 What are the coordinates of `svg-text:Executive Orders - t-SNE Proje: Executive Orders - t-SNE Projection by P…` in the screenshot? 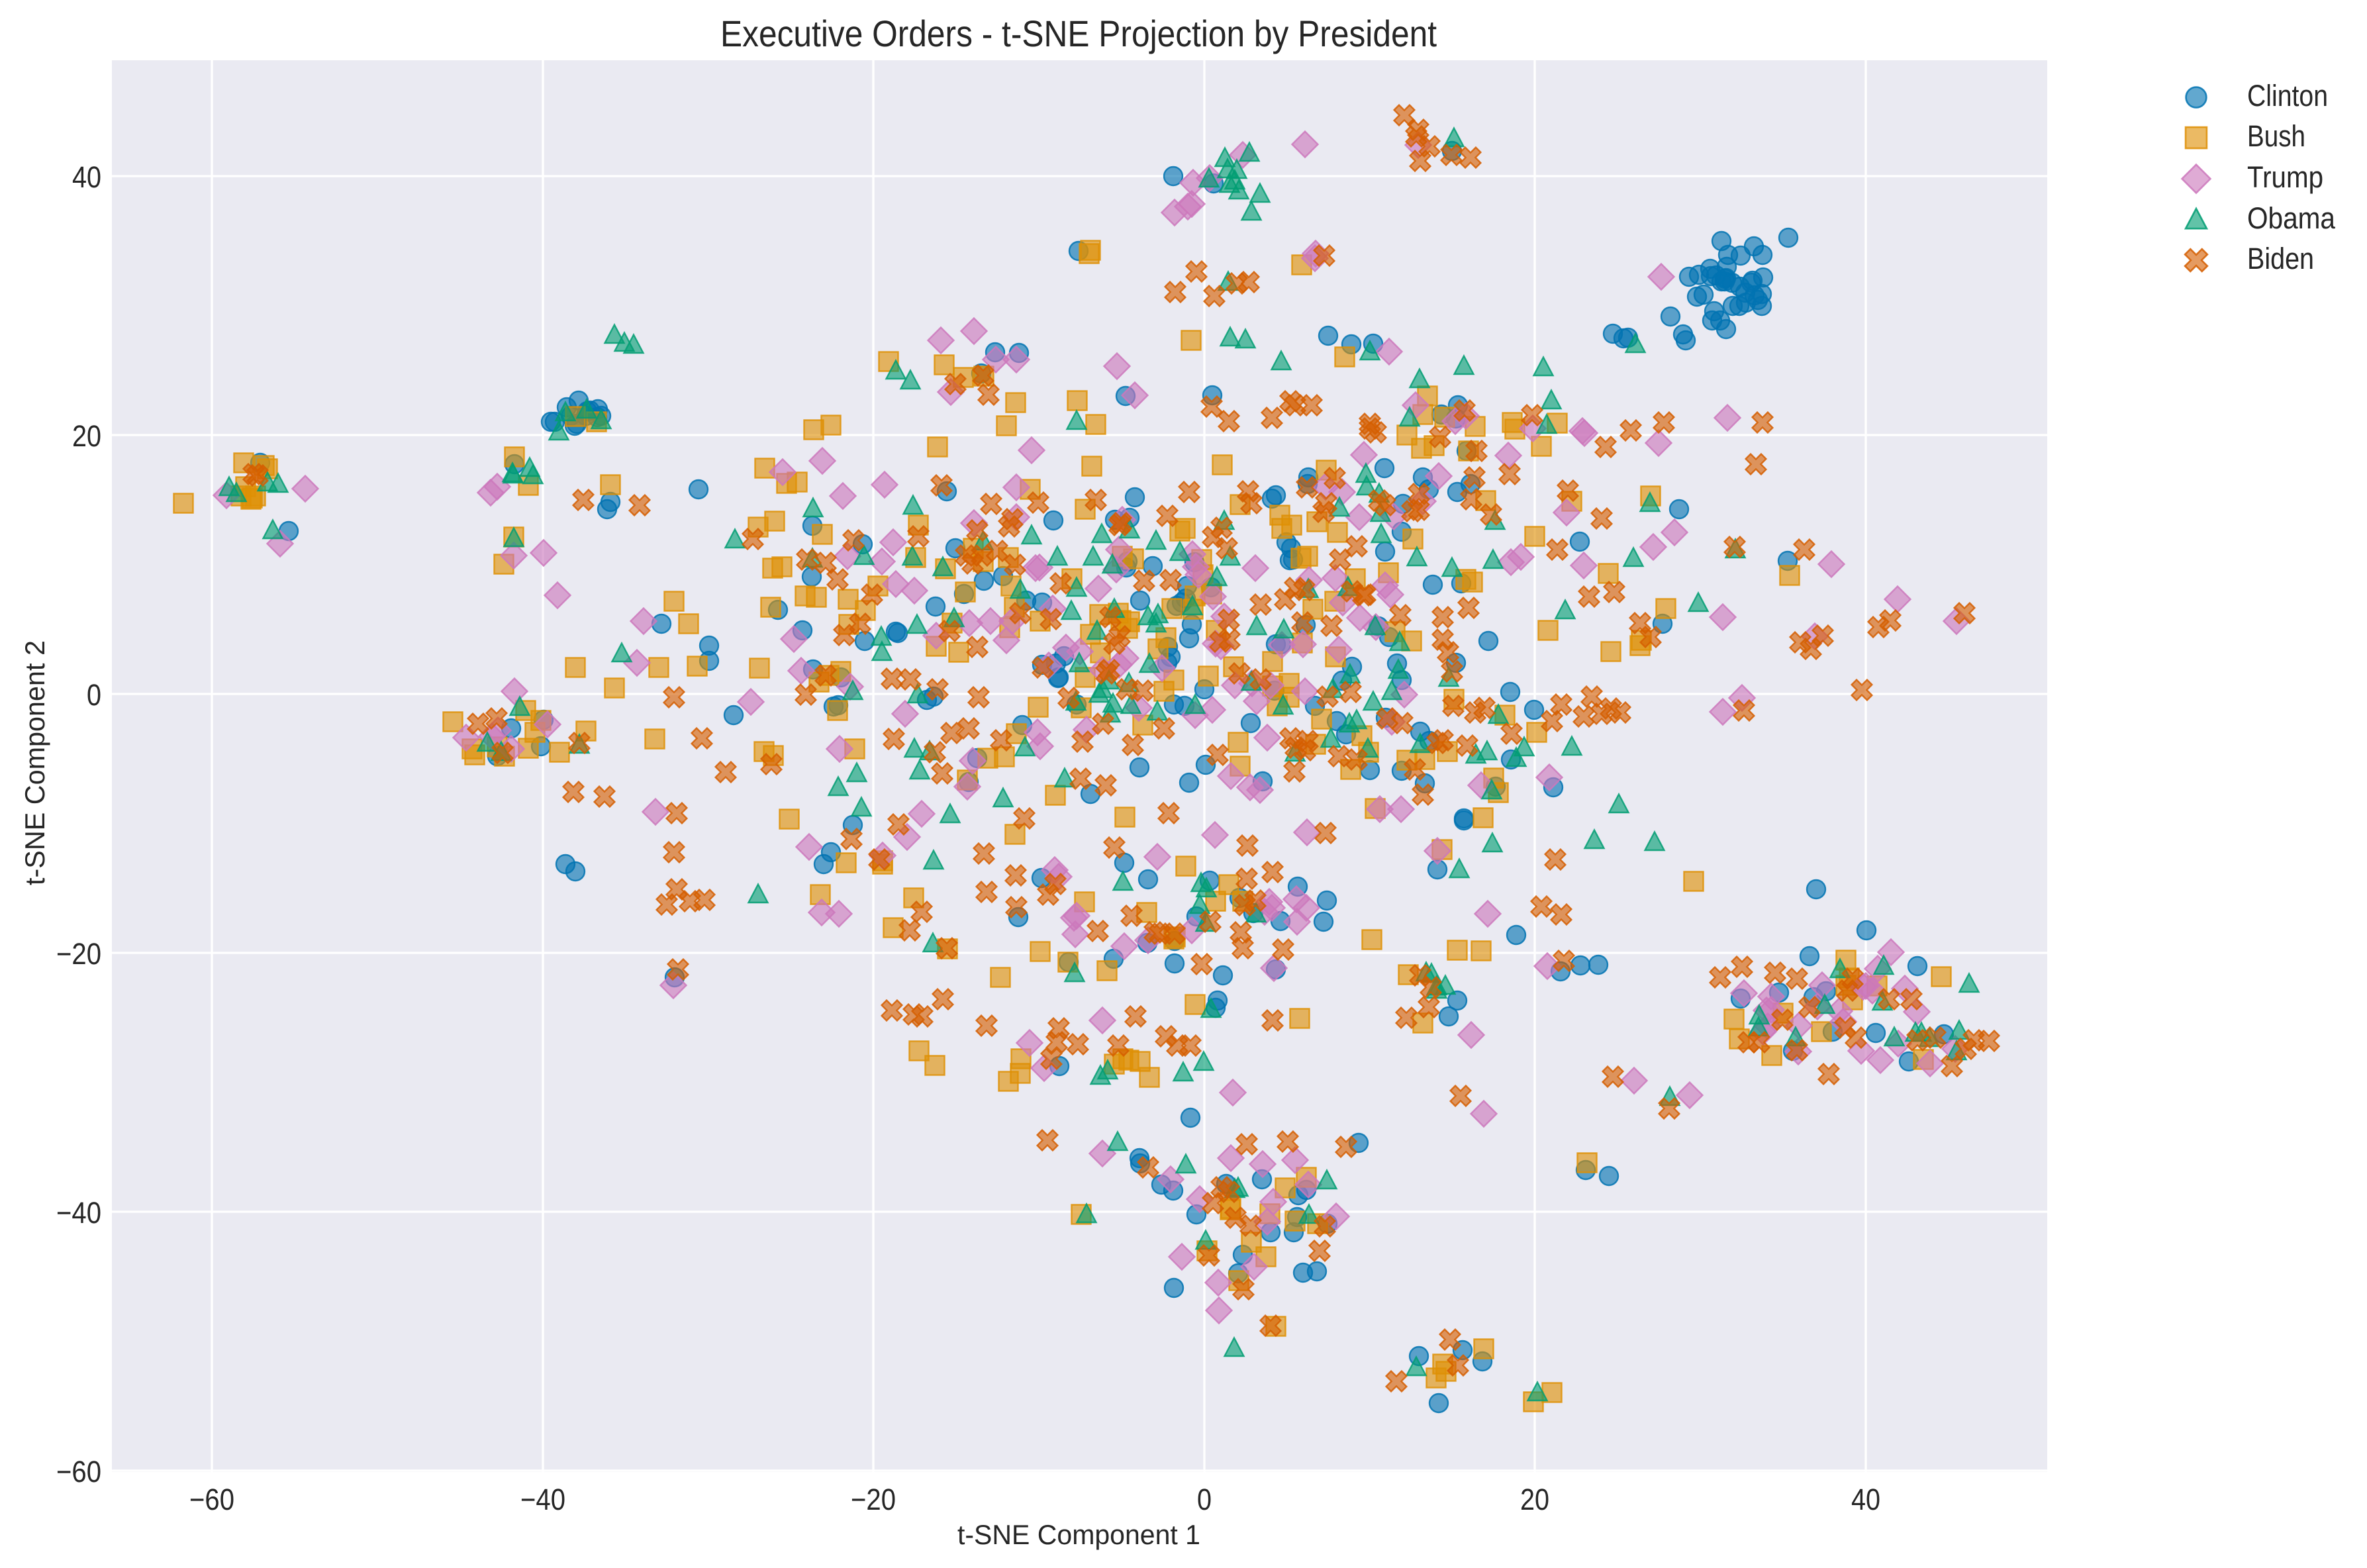 It's located at (1078, 33).